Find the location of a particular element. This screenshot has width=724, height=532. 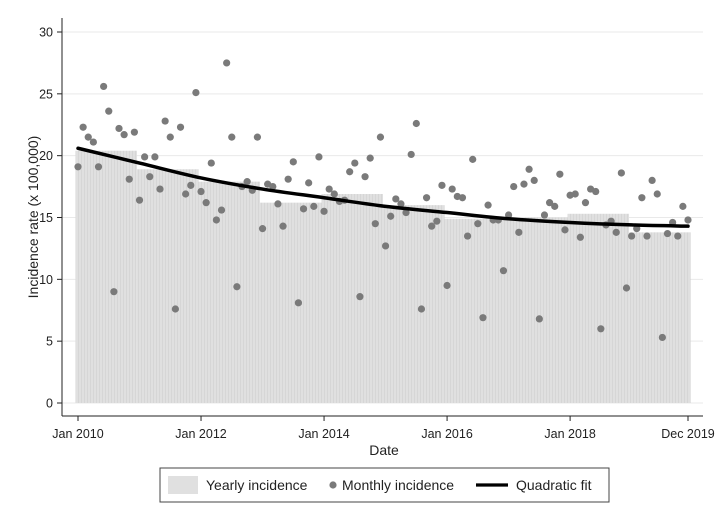

y-tick-label: 0 is located at coordinates (49, 404).